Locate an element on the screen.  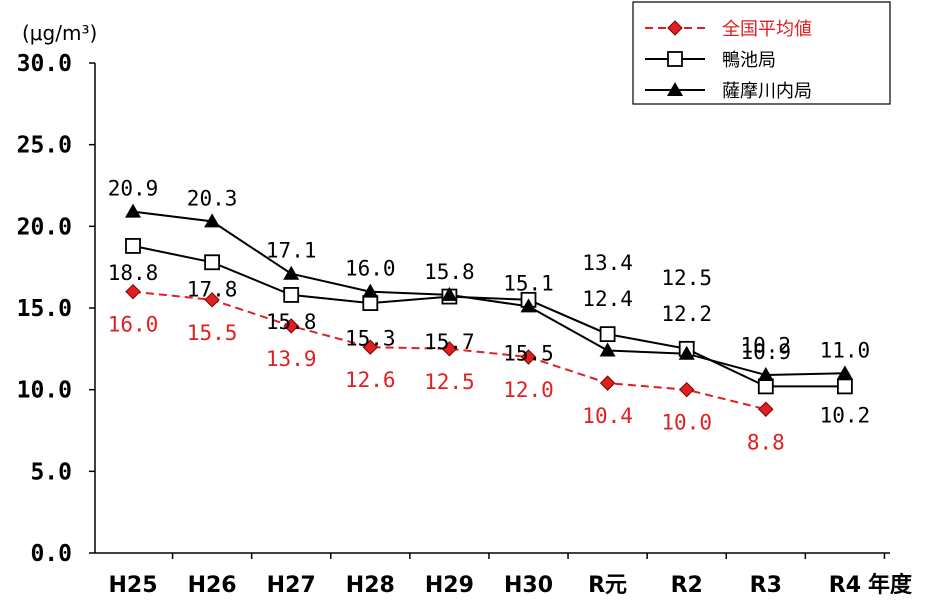
y-tick-label: 30.0 is located at coordinates (44, 64).